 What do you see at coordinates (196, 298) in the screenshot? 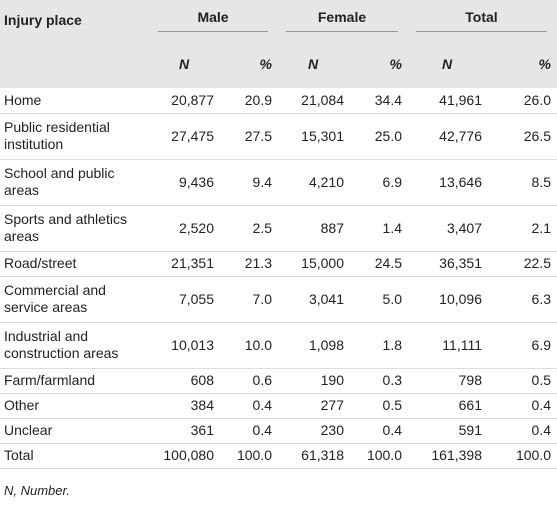
I see `value-cell: 7,055` at bounding box center [196, 298].